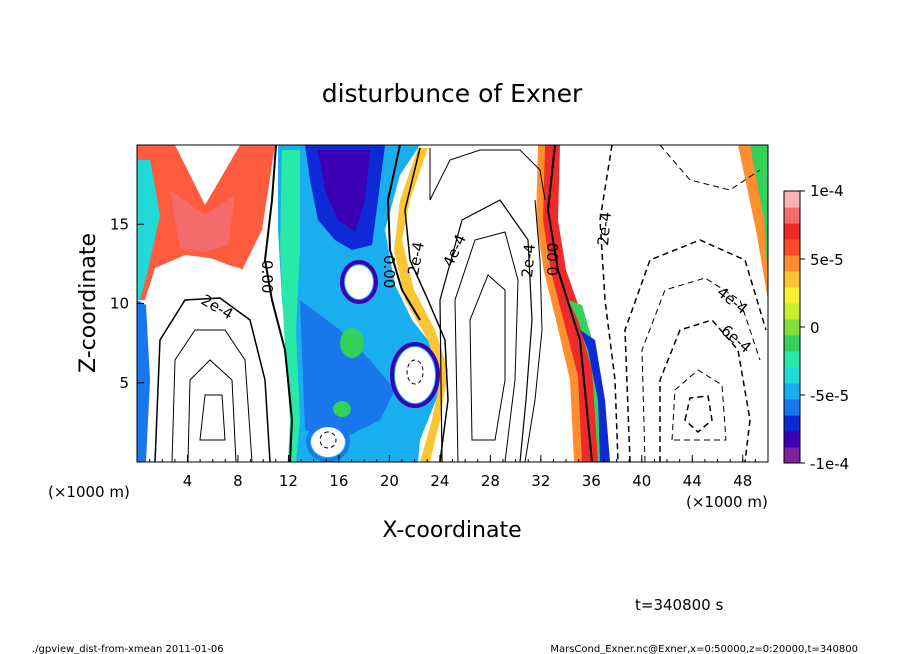  I want to click on blob-bottom, so click(328, 442).